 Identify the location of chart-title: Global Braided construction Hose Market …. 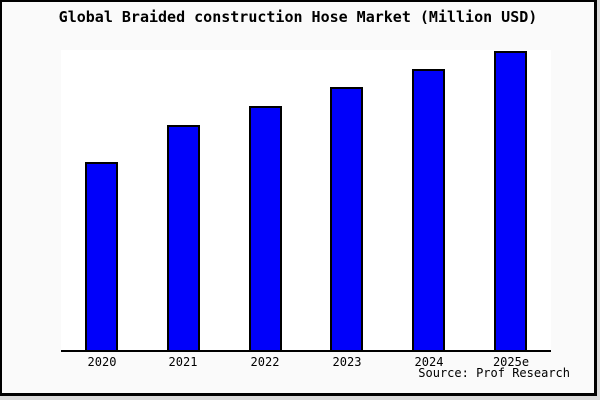
(298, 17).